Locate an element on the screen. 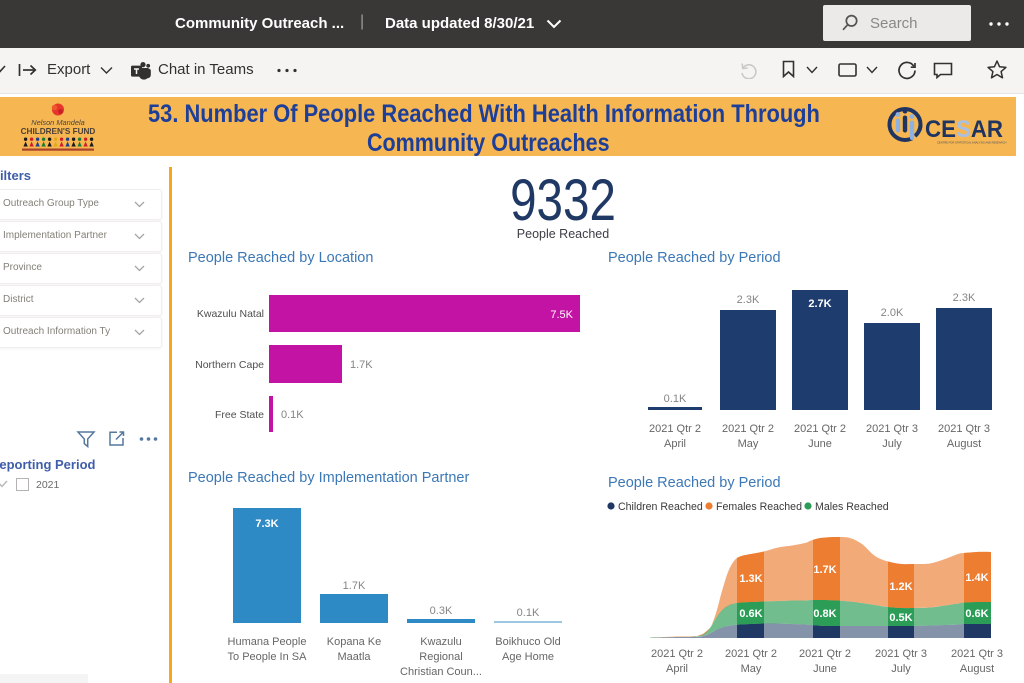  svg-text: 1.4K is located at coordinates (976, 578).